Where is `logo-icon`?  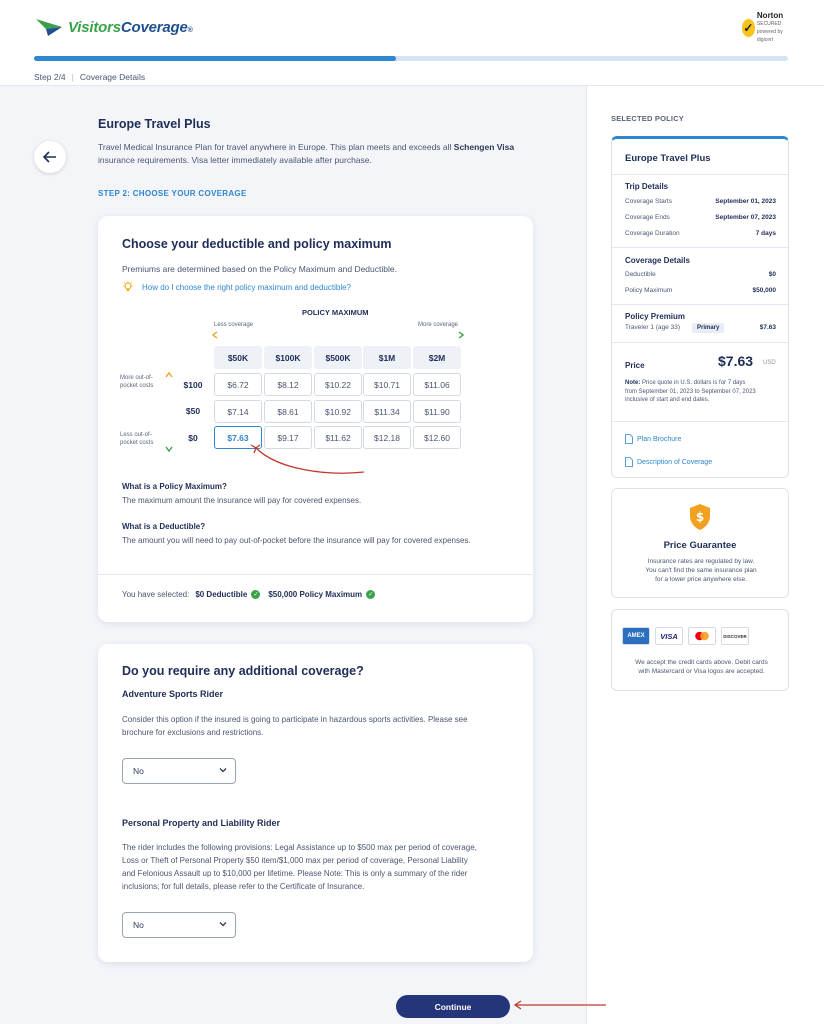
logo-icon is located at coordinates (49, 27).